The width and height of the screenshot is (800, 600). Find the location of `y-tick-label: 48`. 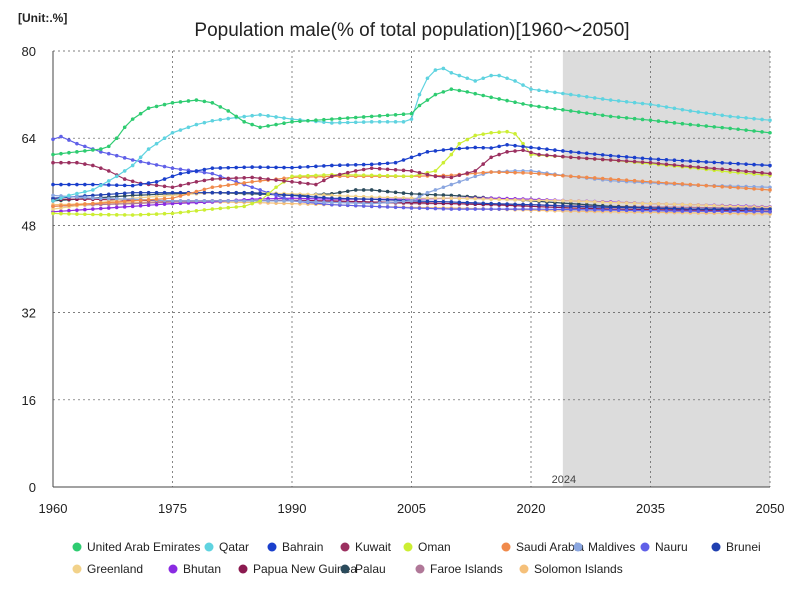

y-tick-label: 48 is located at coordinates (29, 225).